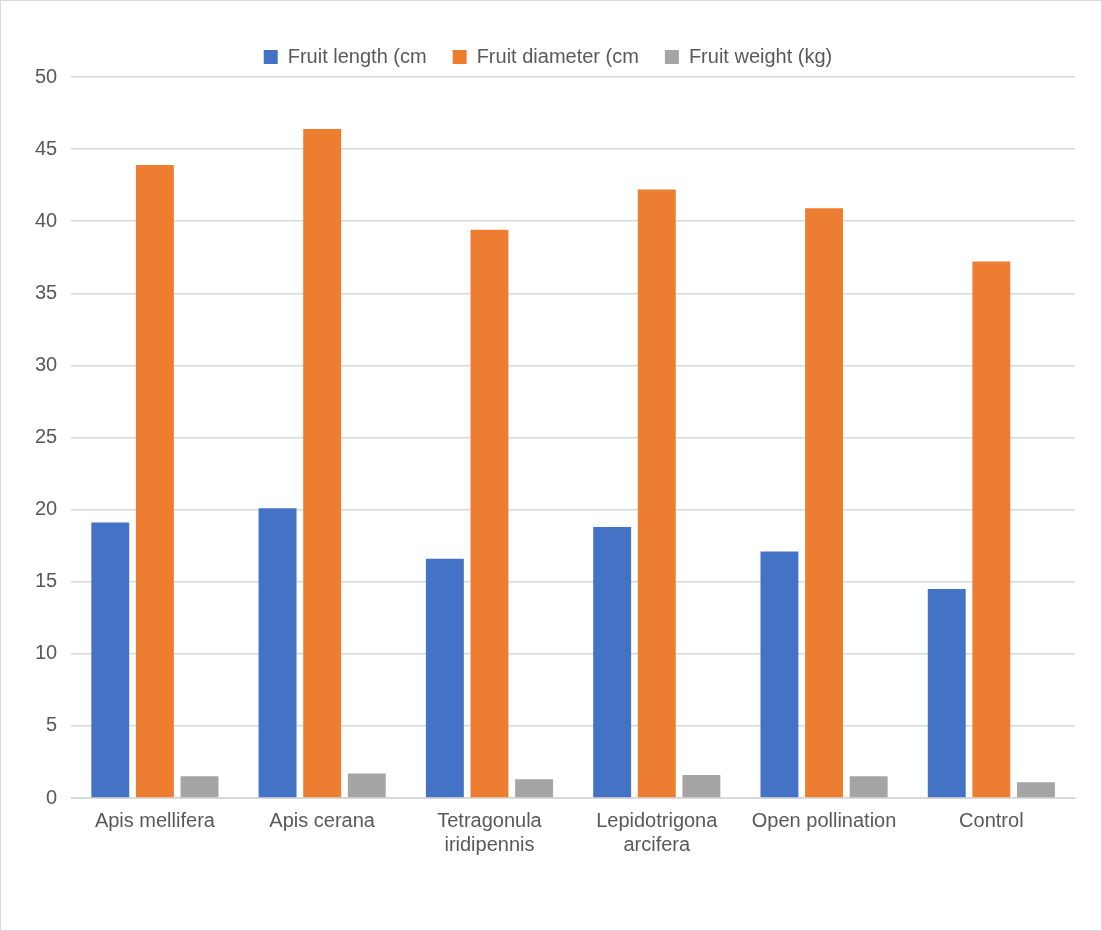 The width and height of the screenshot is (1102, 931). I want to click on y-tick-label: 10, so click(46, 652).